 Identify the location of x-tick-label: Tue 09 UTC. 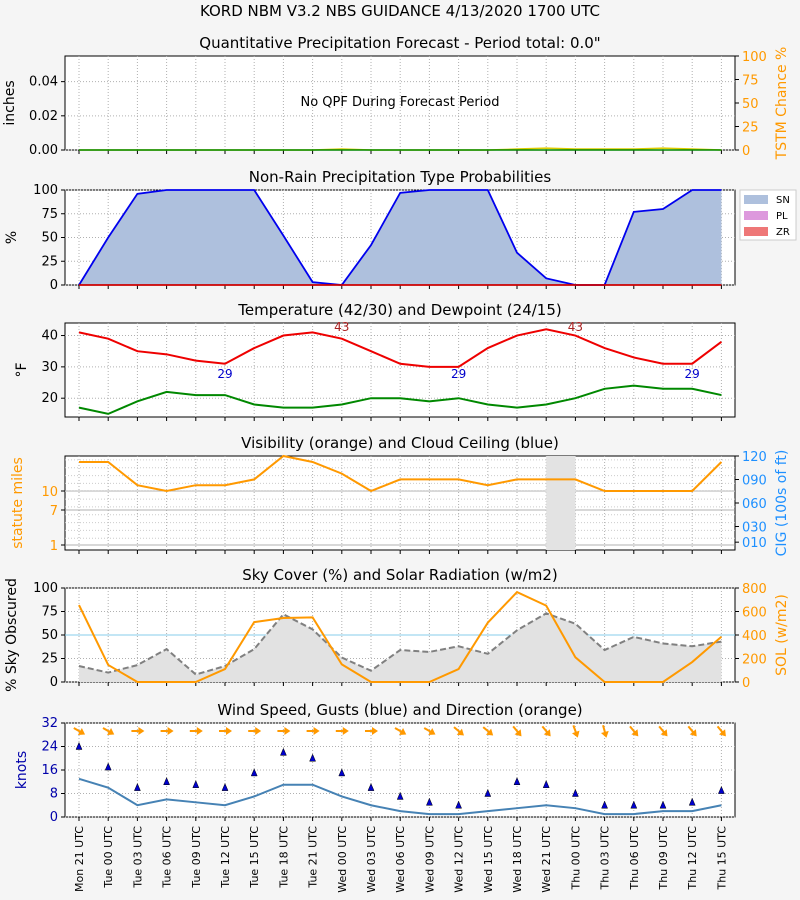
(196, 857).